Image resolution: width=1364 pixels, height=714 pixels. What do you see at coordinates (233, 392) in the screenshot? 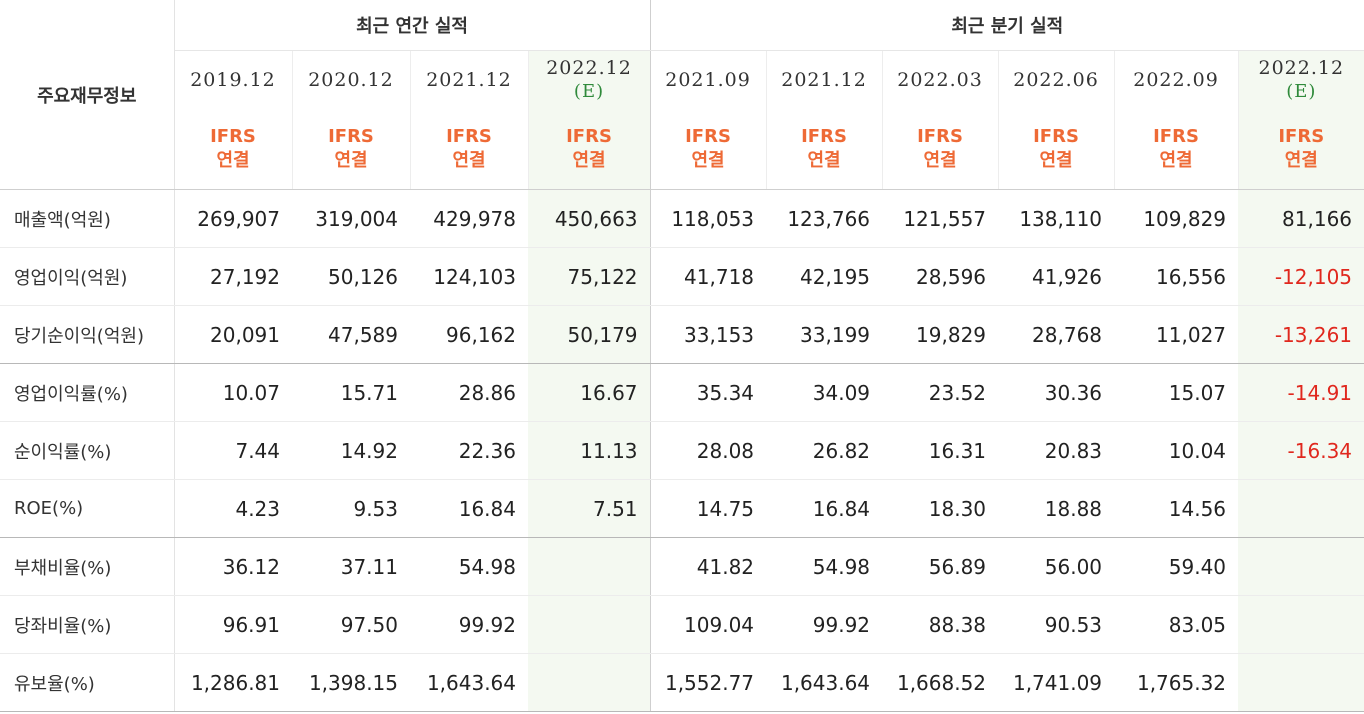
I see `value-cell: 10.07` at bounding box center [233, 392].